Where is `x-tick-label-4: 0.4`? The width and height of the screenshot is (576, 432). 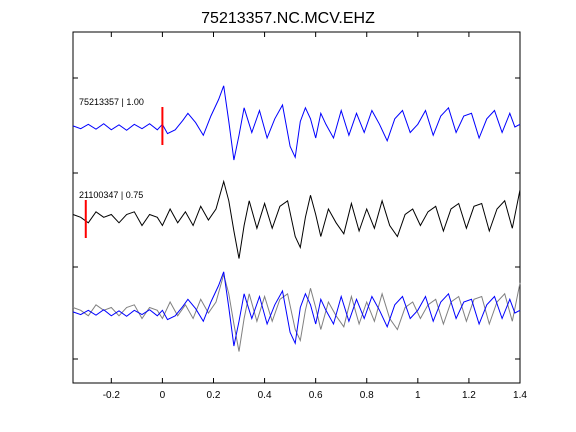 x-tick-label-4: 0.4 is located at coordinates (265, 395).